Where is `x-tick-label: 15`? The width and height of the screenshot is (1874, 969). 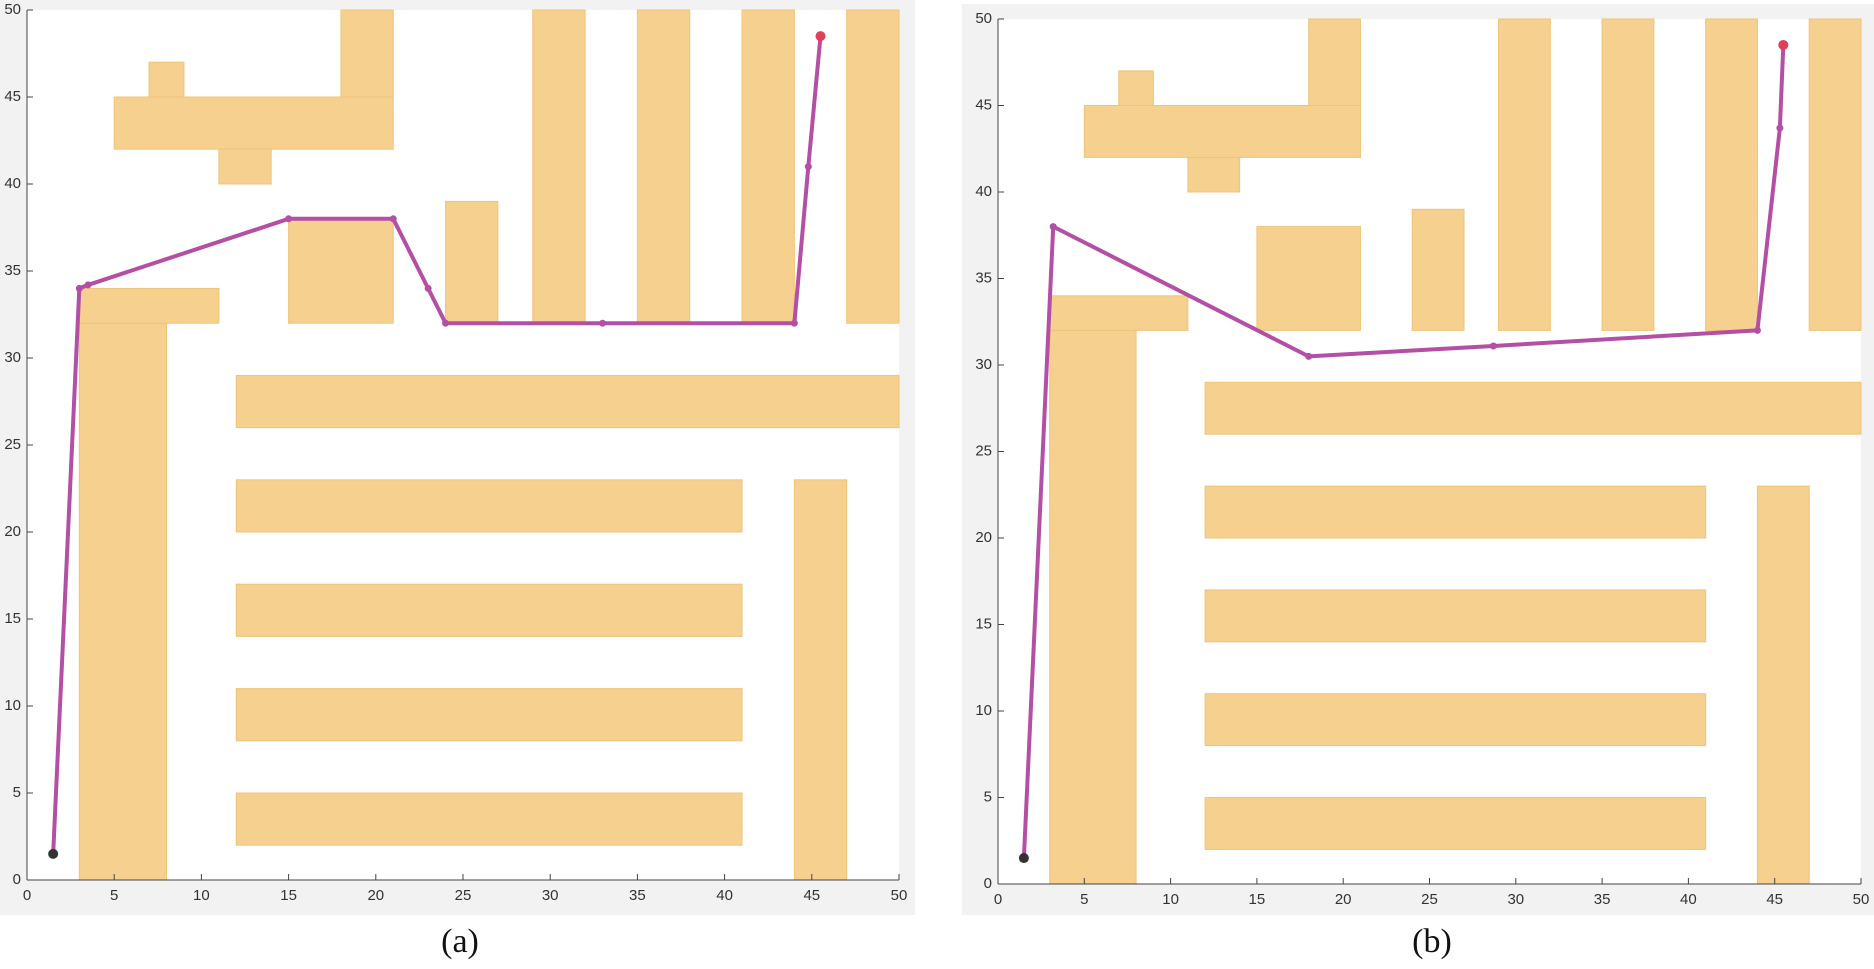
x-tick-label: 15 is located at coordinates (288, 895).